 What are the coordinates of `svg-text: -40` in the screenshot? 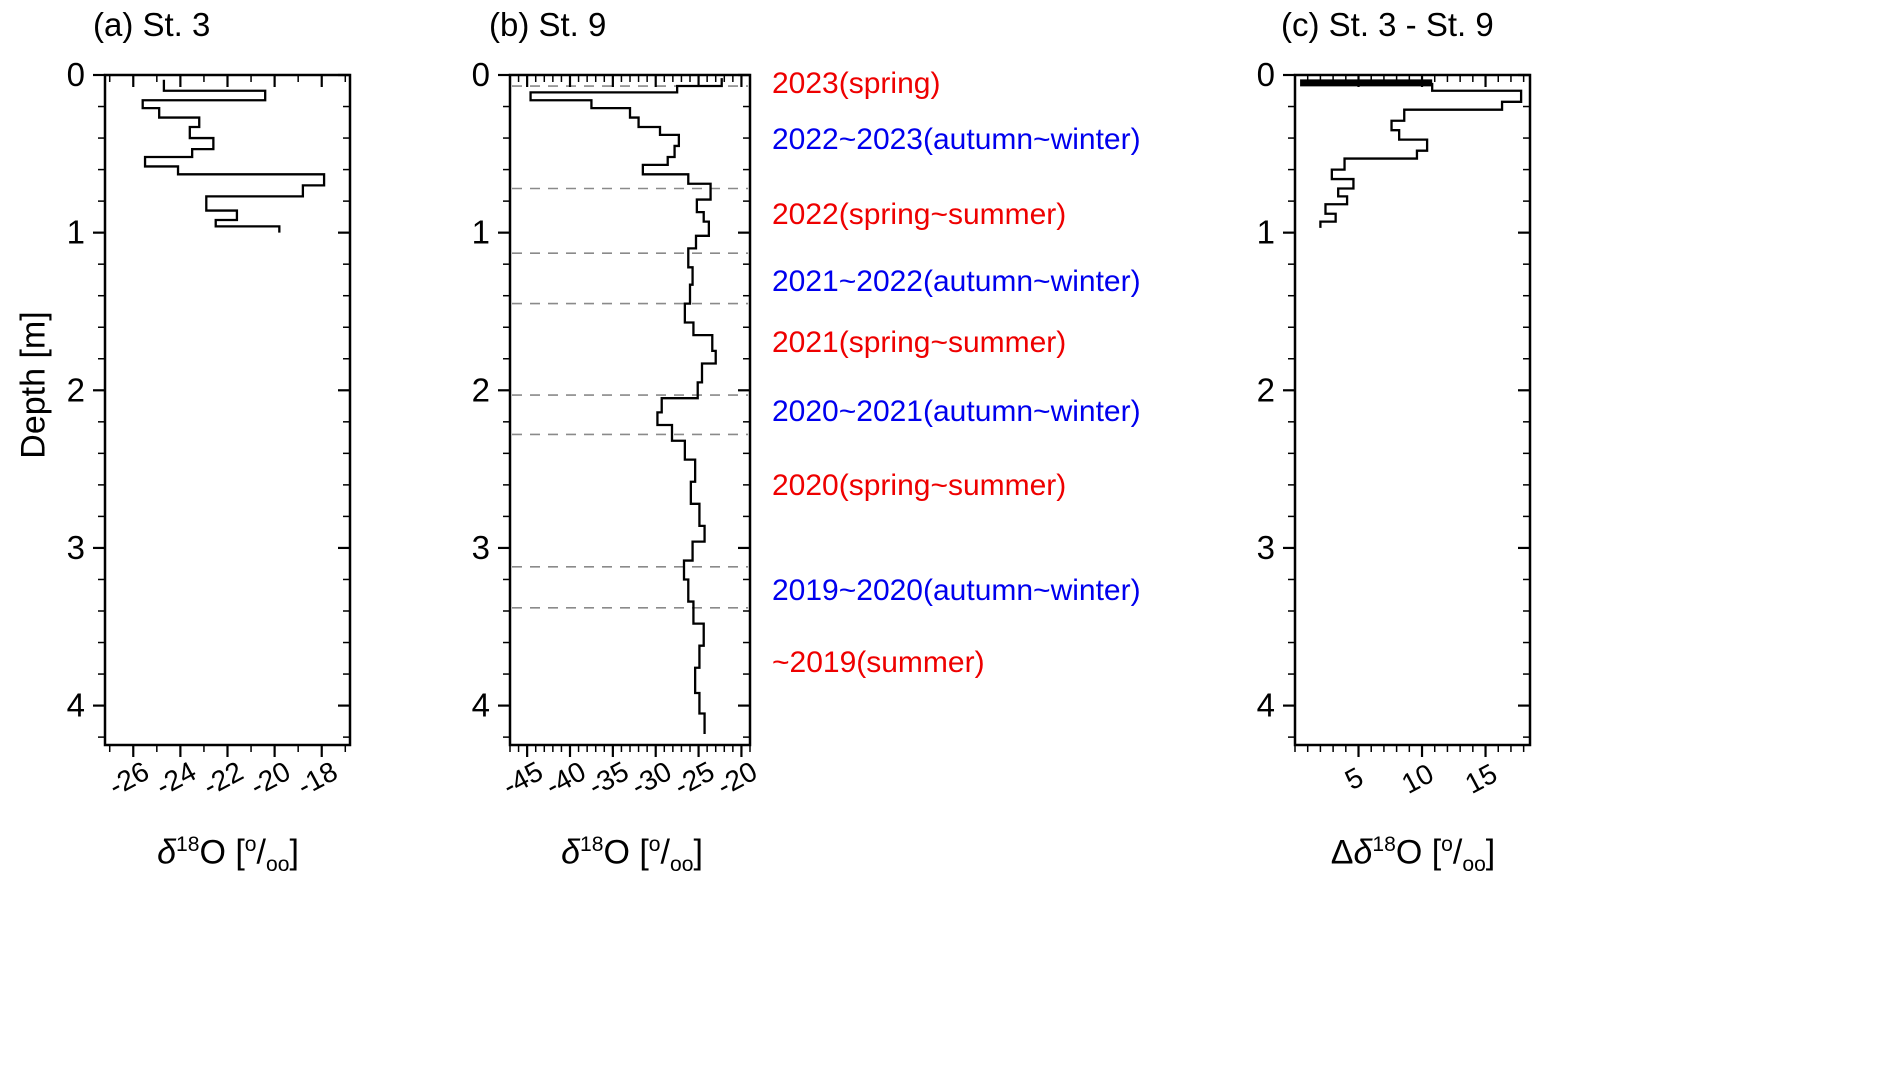 It's located at (565, 778).